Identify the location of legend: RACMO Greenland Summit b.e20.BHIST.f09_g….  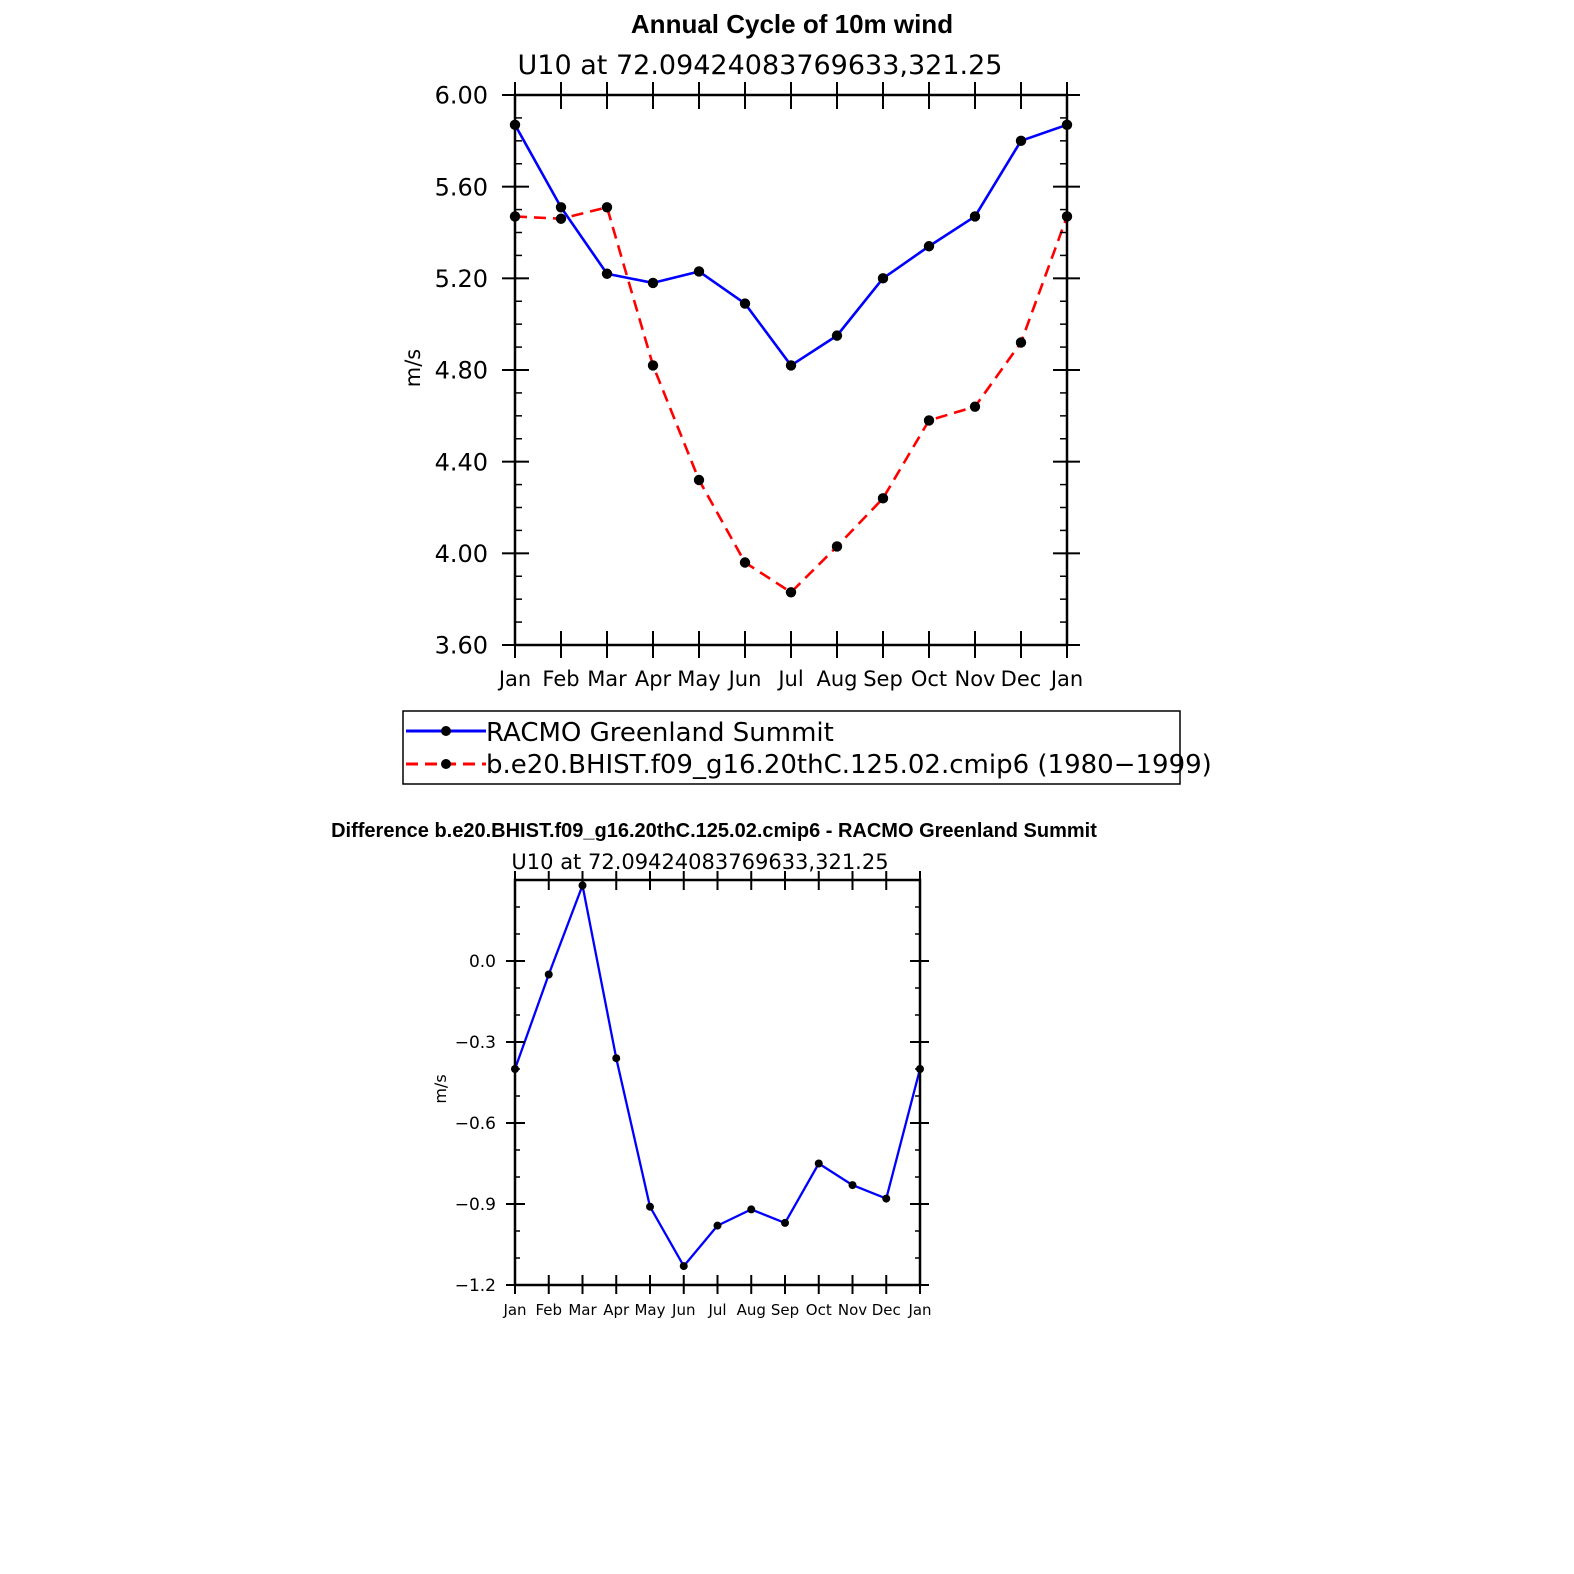
(807, 747).